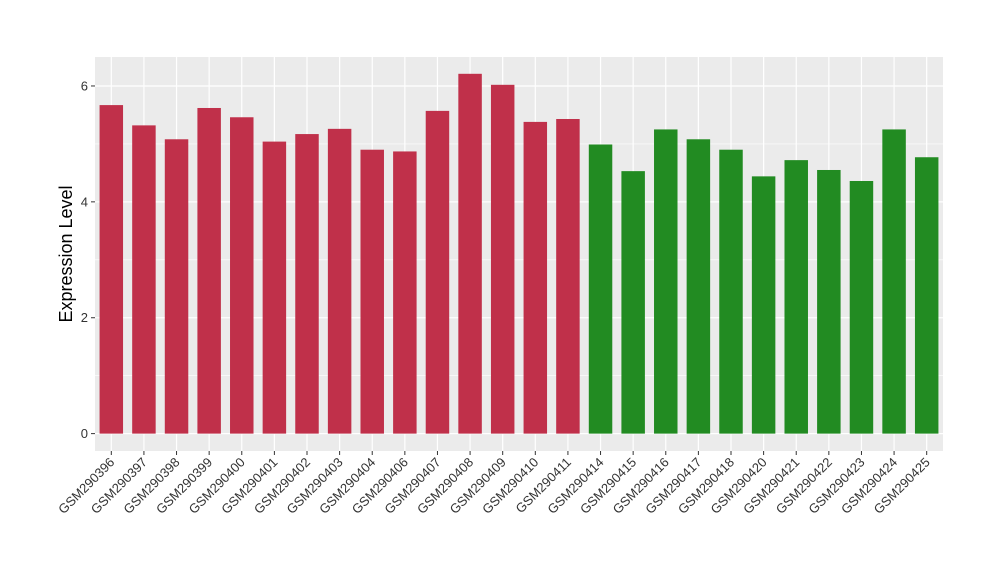  Describe the element at coordinates (568, 276) in the screenshot. I see `bar-GSM290411` at that location.